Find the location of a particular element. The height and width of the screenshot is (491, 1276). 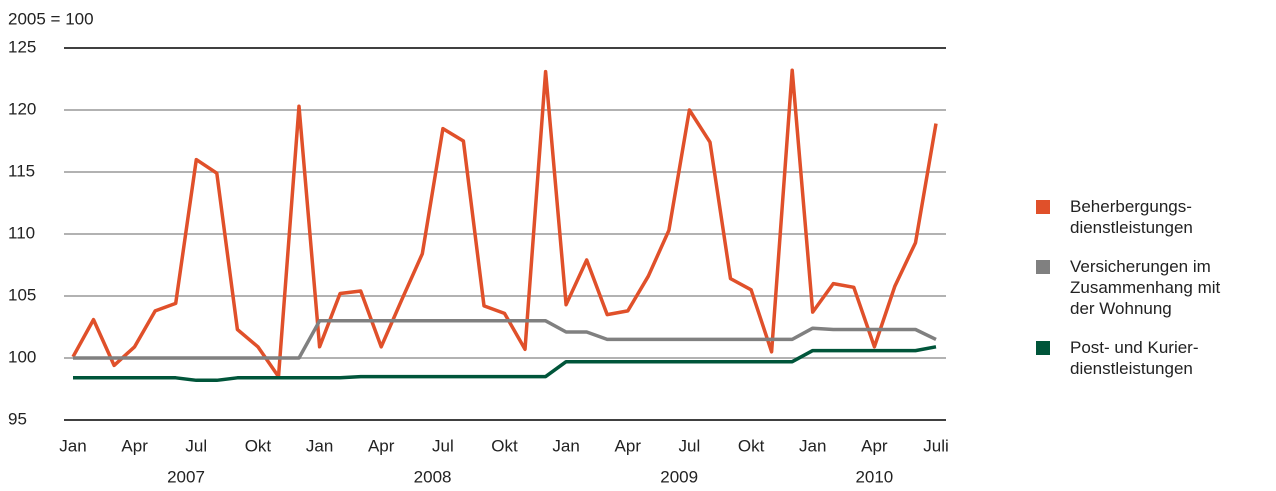

legend-item: Post- und Kurier-dienstleistungen is located at coordinates (1136, 358).